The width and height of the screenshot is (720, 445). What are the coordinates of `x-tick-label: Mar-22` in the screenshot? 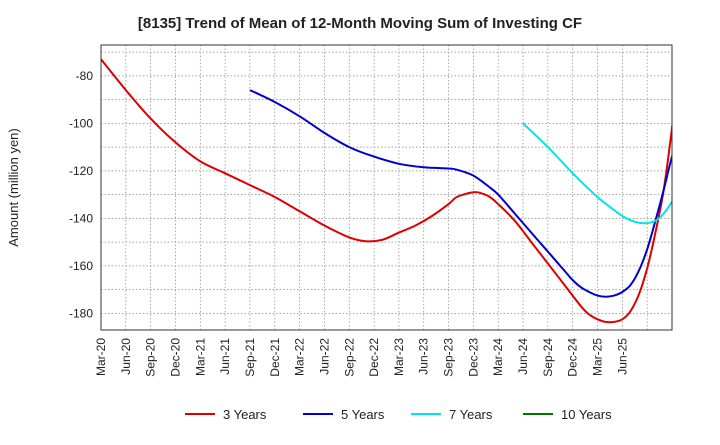 It's located at (300, 357).